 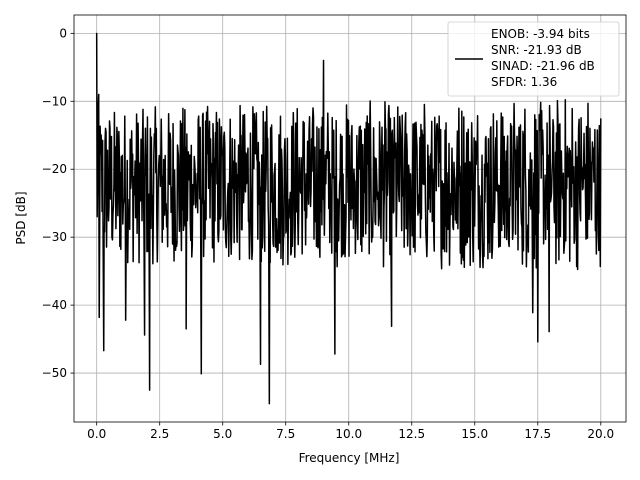 I want to click on x-tick-label: 7.5, so click(x=285, y=434).